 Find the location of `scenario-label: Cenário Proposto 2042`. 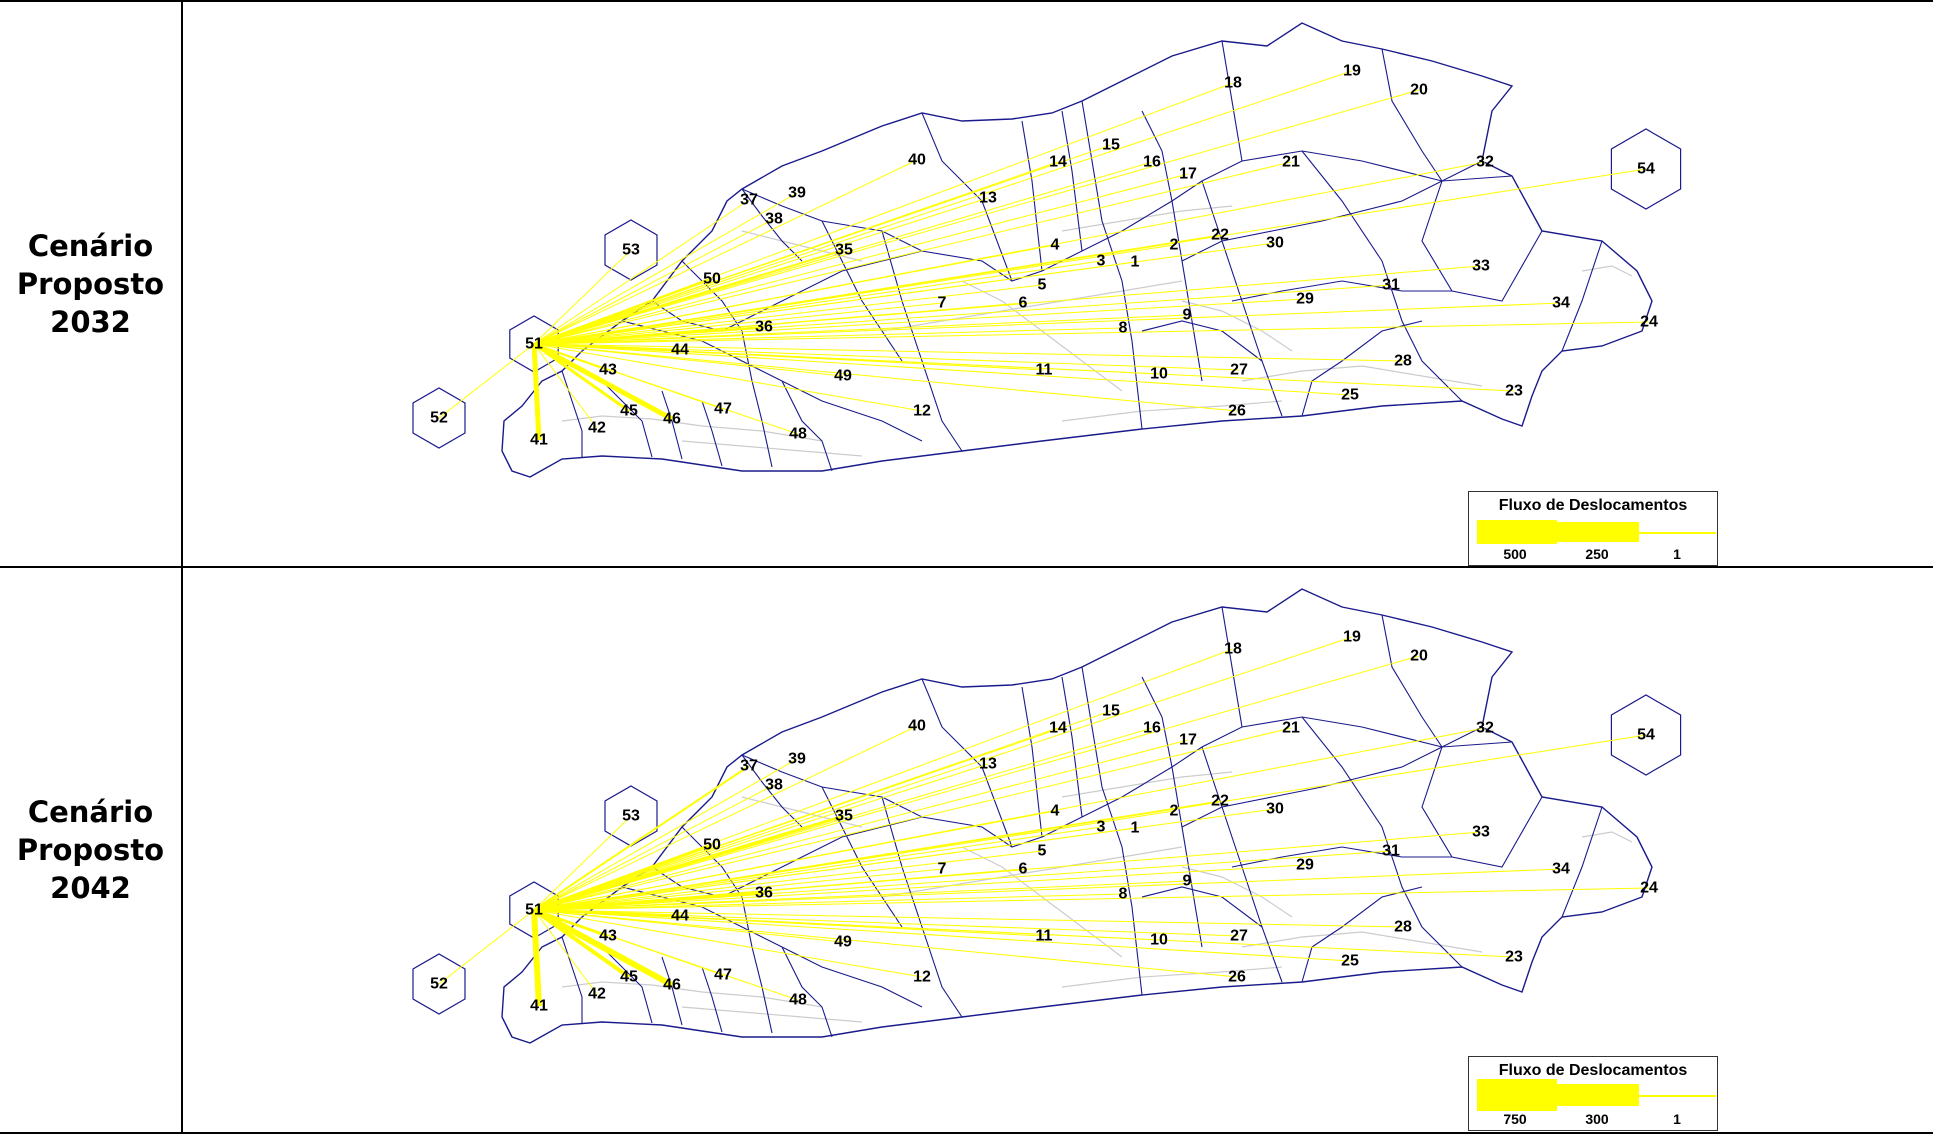

scenario-label: Cenário Proposto 2042 is located at coordinates (90, 849).